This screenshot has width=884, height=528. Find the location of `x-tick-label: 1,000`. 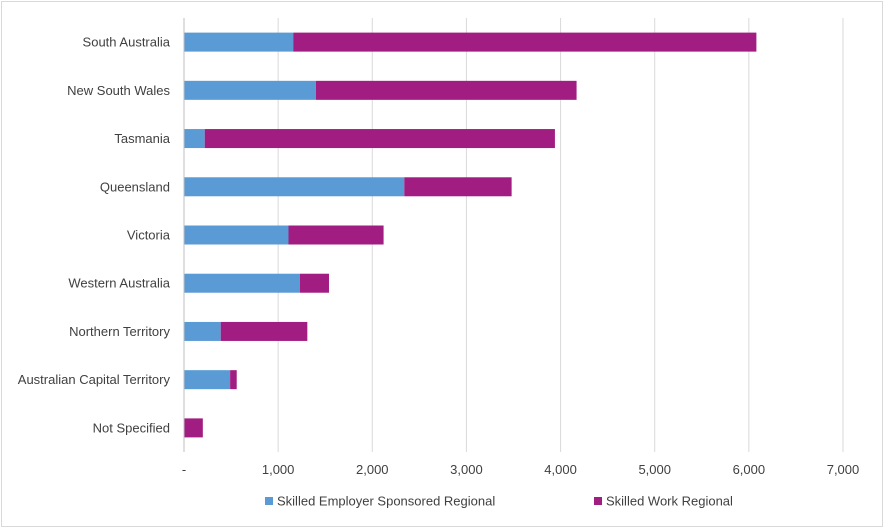

x-tick-label: 1,000 is located at coordinates (278, 469).